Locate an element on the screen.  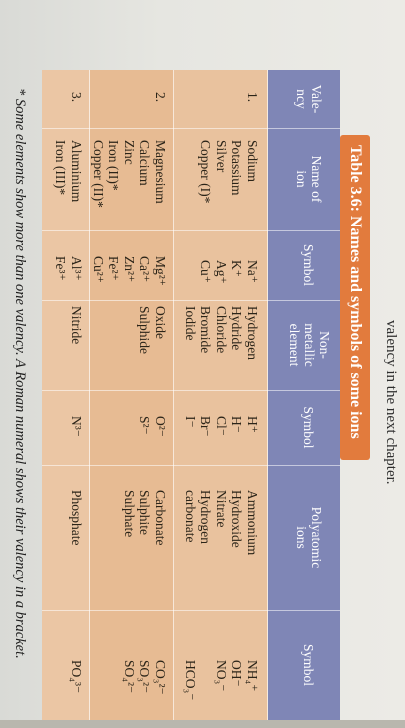
metal-ion-symbols: Na⁺ K⁺ Ag⁺ Cu⁺ is located at coordinates (229, 272).